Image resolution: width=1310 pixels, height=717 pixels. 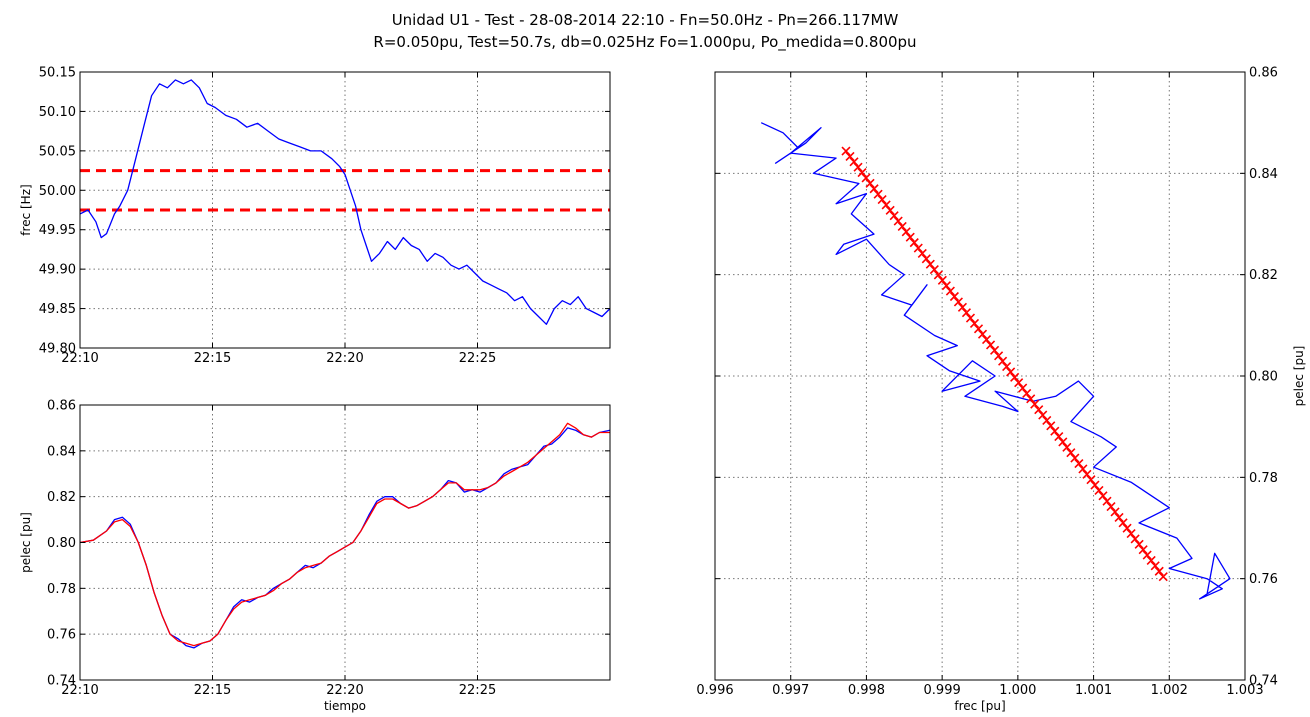 What do you see at coordinates (790, 690) in the screenshot?
I see `x-tick-label: 0.997` at bounding box center [790, 690].